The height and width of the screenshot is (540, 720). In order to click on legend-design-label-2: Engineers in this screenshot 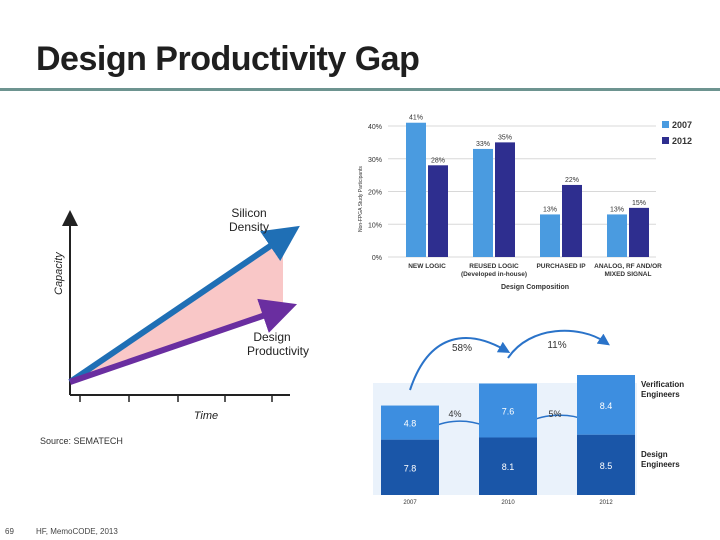, I will do `click(660, 464)`.